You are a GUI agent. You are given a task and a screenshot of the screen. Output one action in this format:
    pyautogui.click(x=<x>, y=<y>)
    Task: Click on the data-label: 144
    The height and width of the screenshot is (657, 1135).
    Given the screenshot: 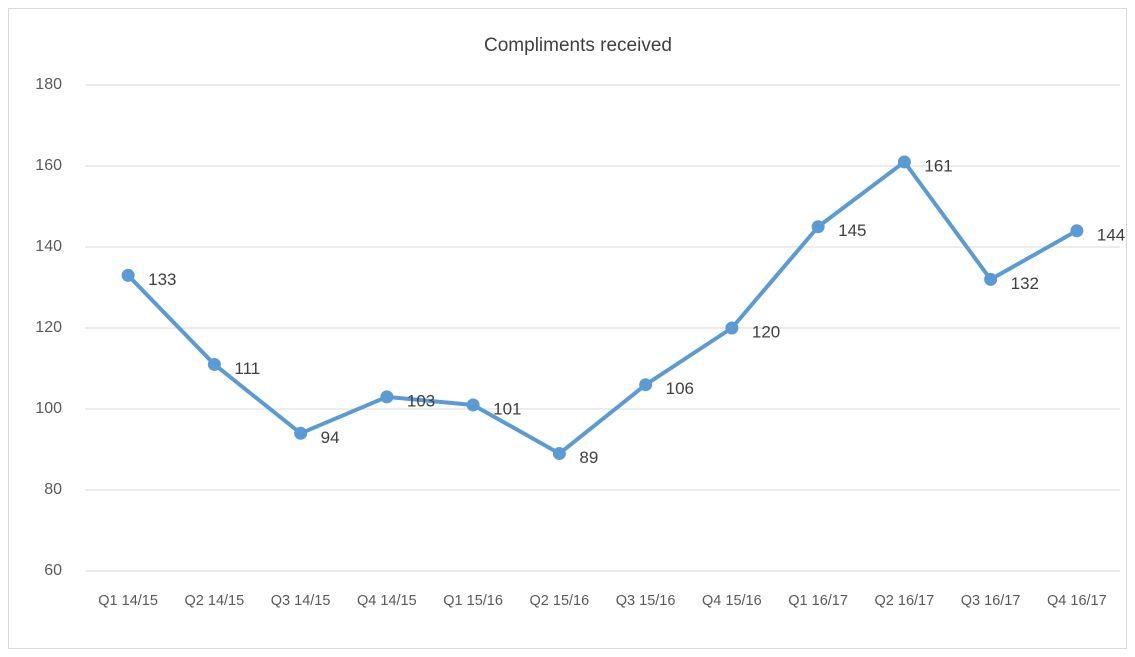 What is the action you would take?
    pyautogui.click(x=1111, y=234)
    